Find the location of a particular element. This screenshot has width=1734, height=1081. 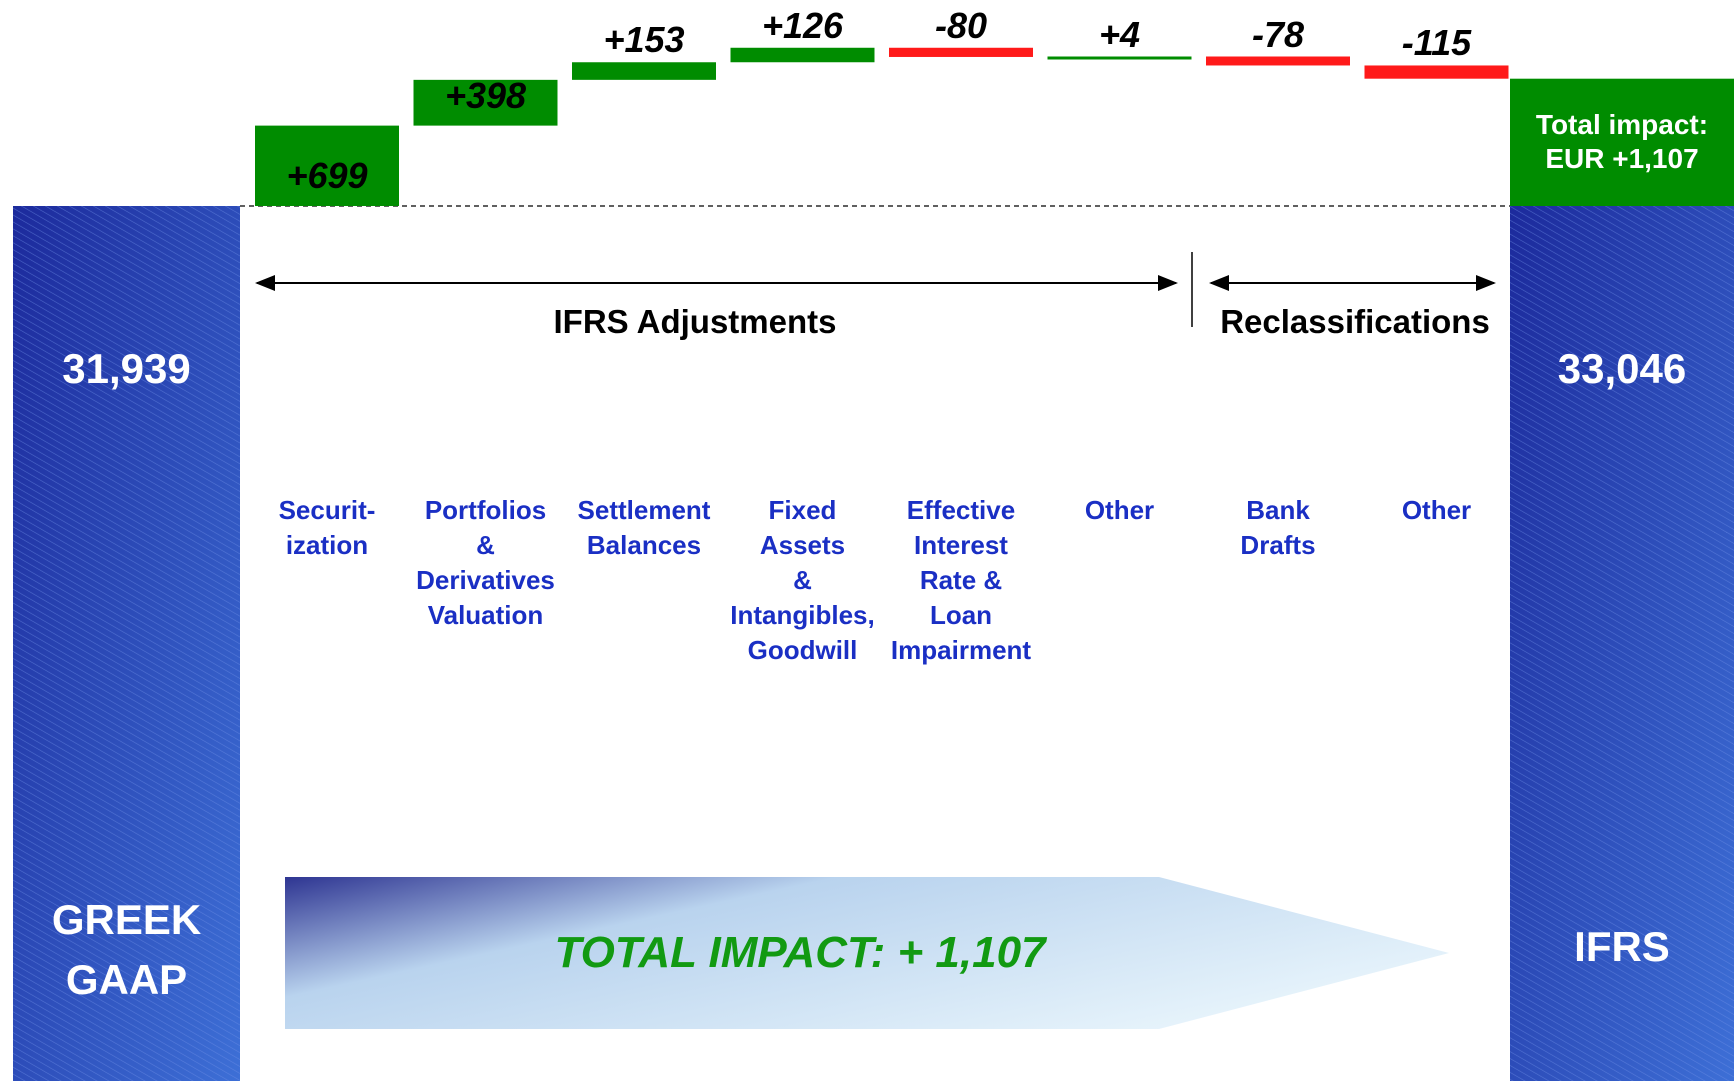

value-label: +398 is located at coordinates (485, 95).